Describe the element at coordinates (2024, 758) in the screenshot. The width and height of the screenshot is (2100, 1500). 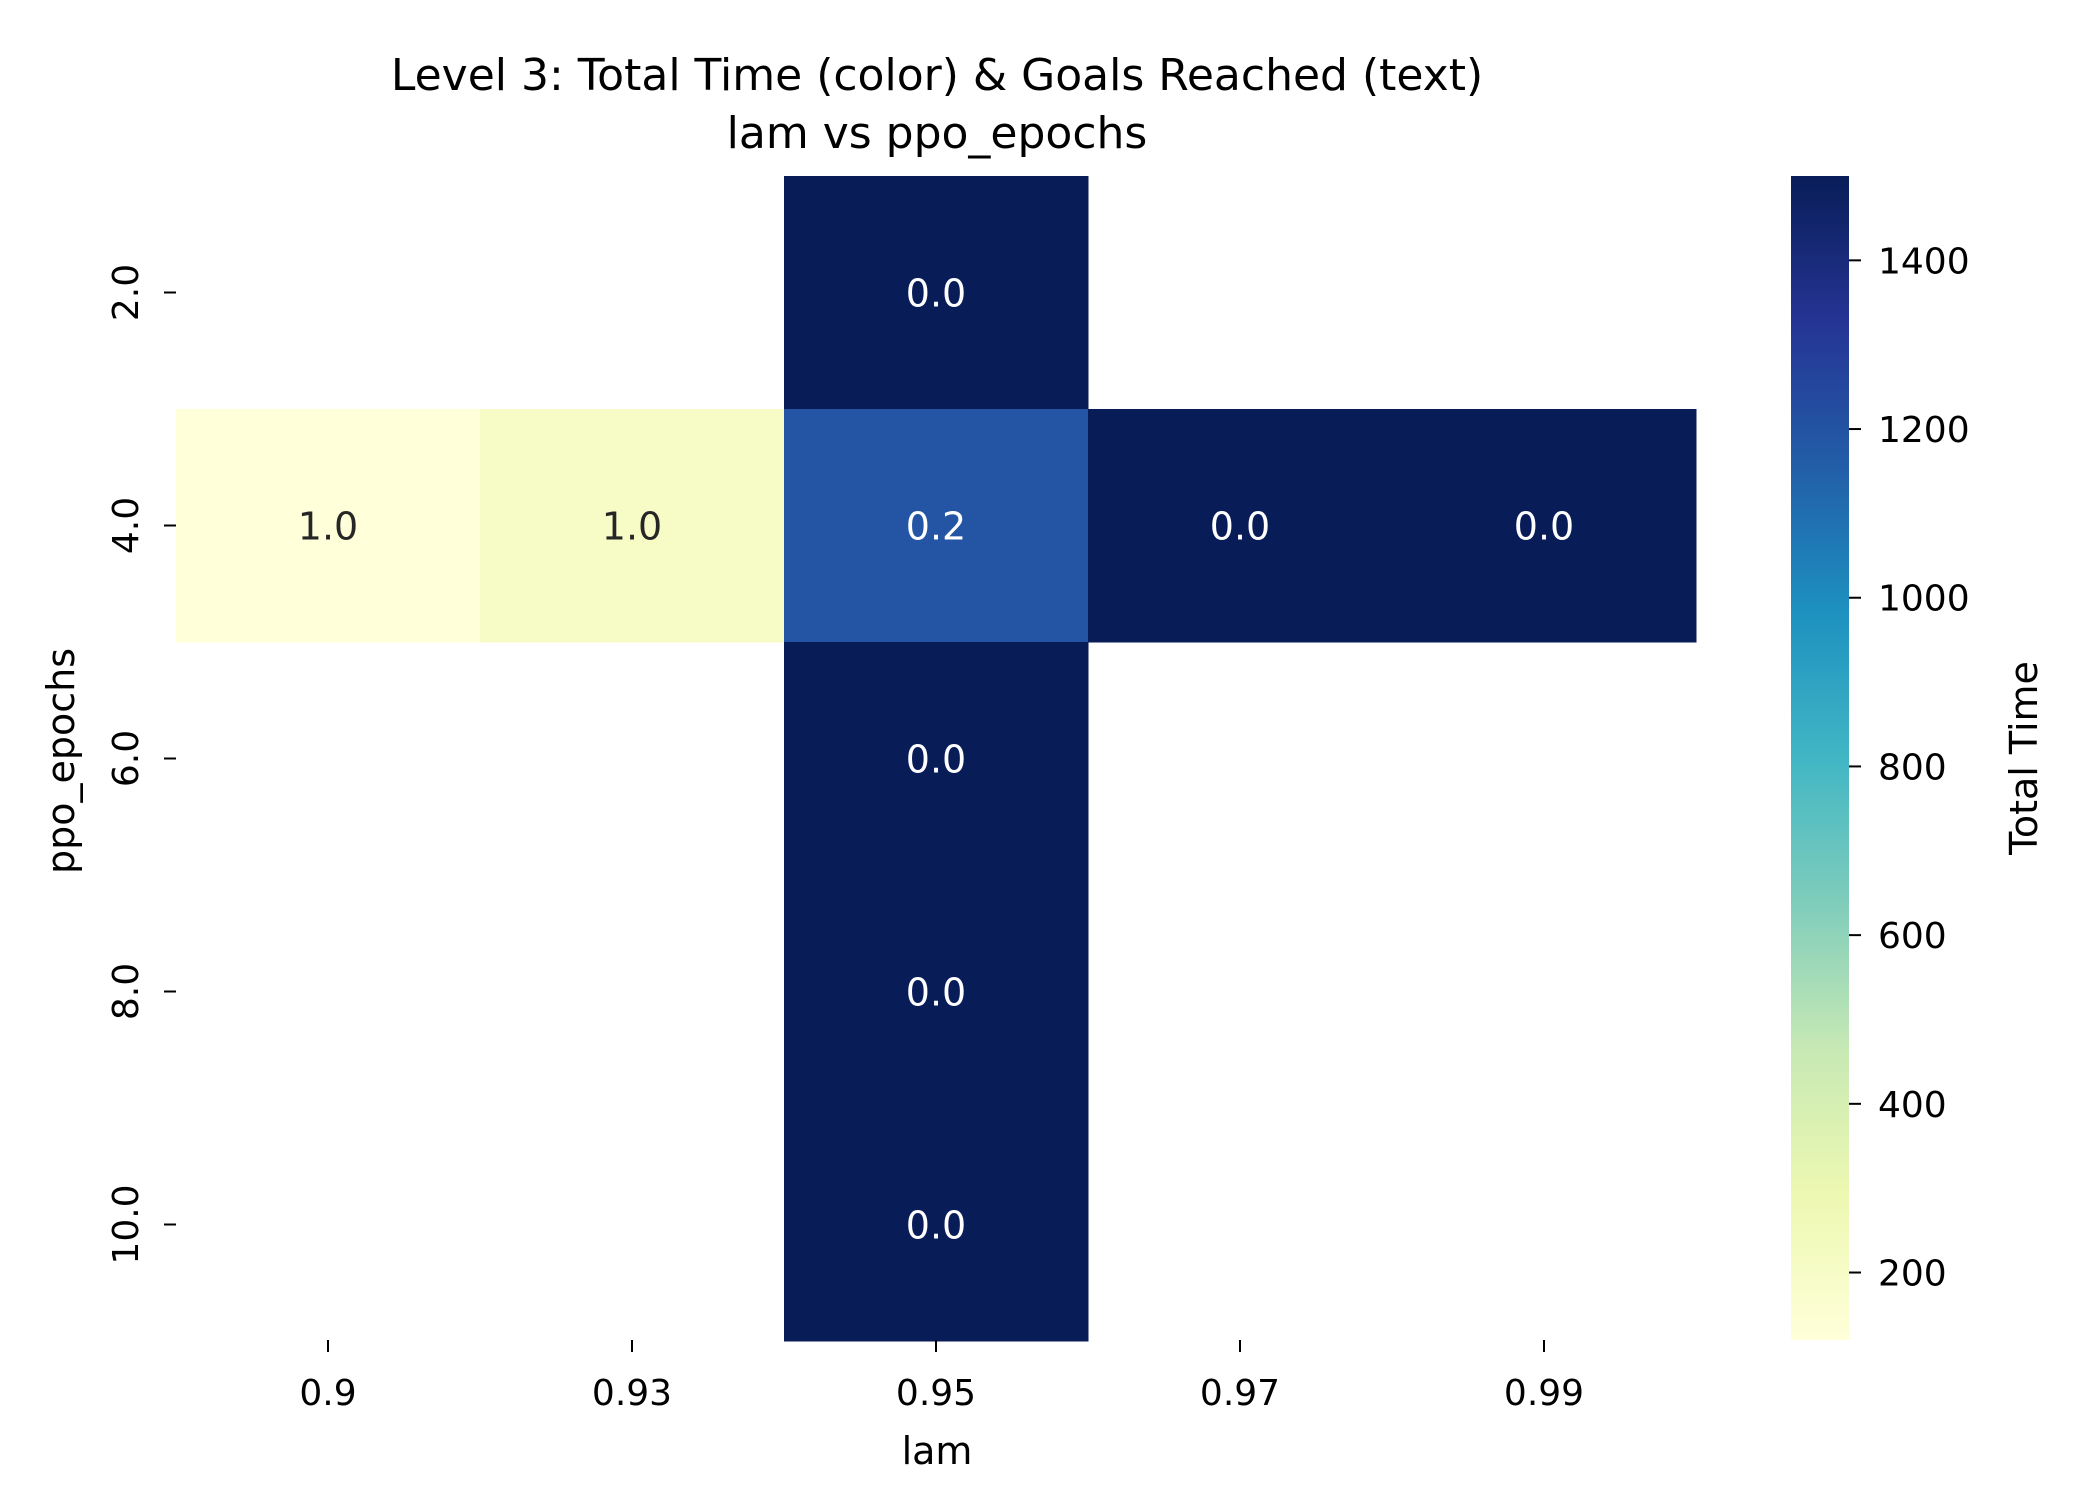
I see `colorbar-label: Total Time` at that location.